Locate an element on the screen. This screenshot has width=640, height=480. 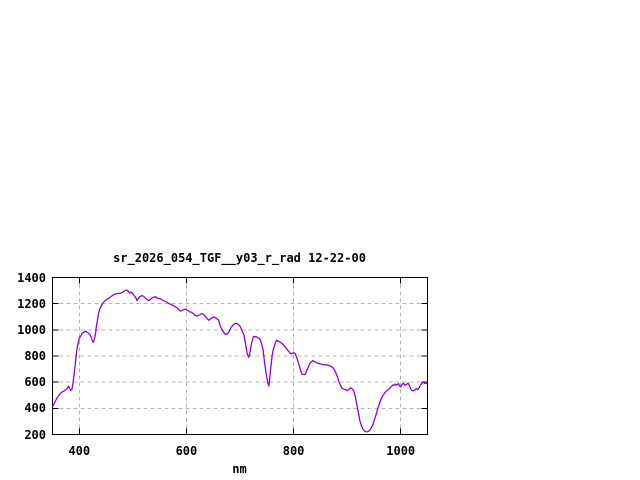
y-tick-label: 800 is located at coordinates (35, 356).